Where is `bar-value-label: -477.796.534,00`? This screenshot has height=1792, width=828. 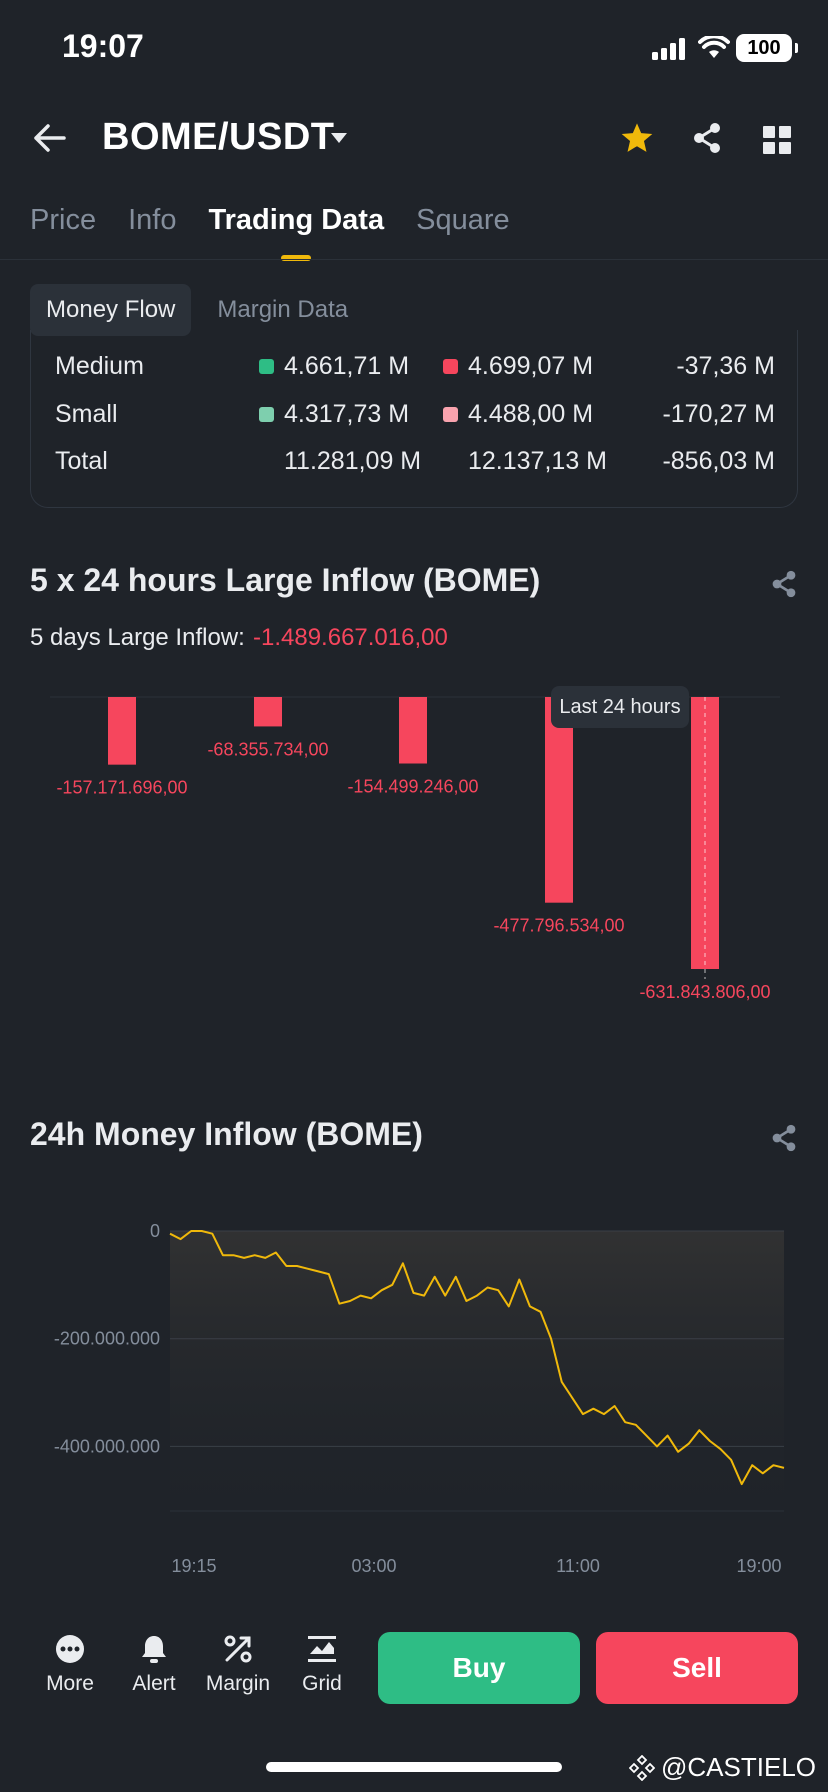
bar-value-label: -477.796.534,00 is located at coordinates (558, 926).